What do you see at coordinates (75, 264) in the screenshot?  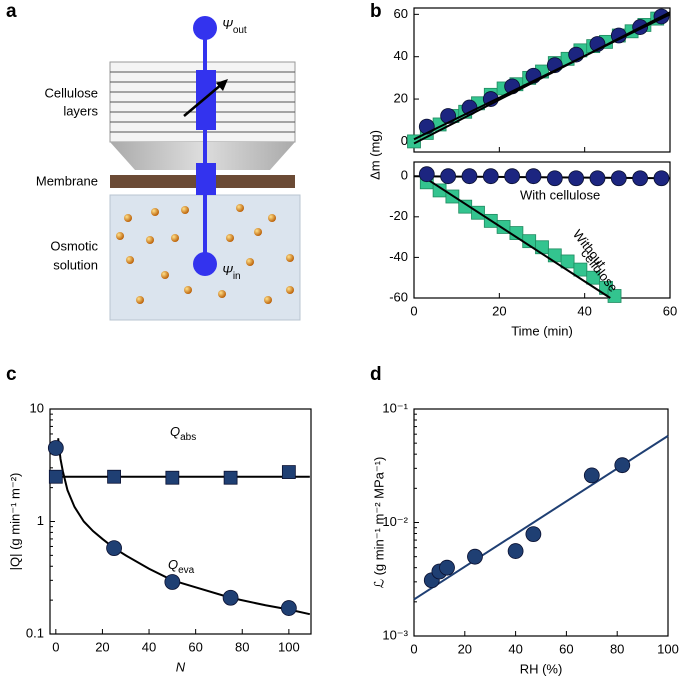 I see `label: solution` at bounding box center [75, 264].